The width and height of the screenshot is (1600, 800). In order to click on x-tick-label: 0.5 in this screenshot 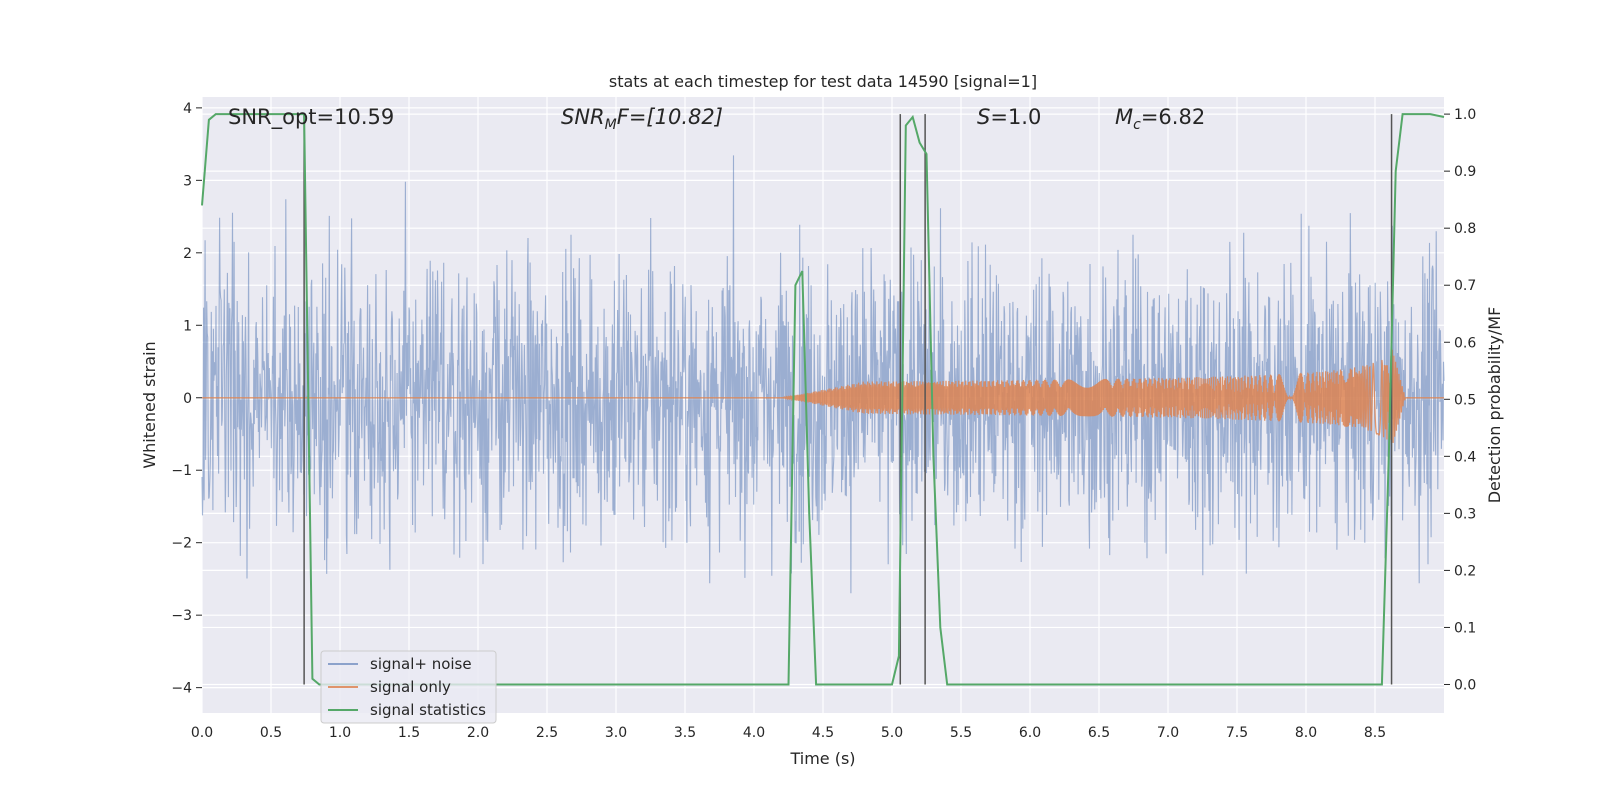, I will do `click(271, 733)`.